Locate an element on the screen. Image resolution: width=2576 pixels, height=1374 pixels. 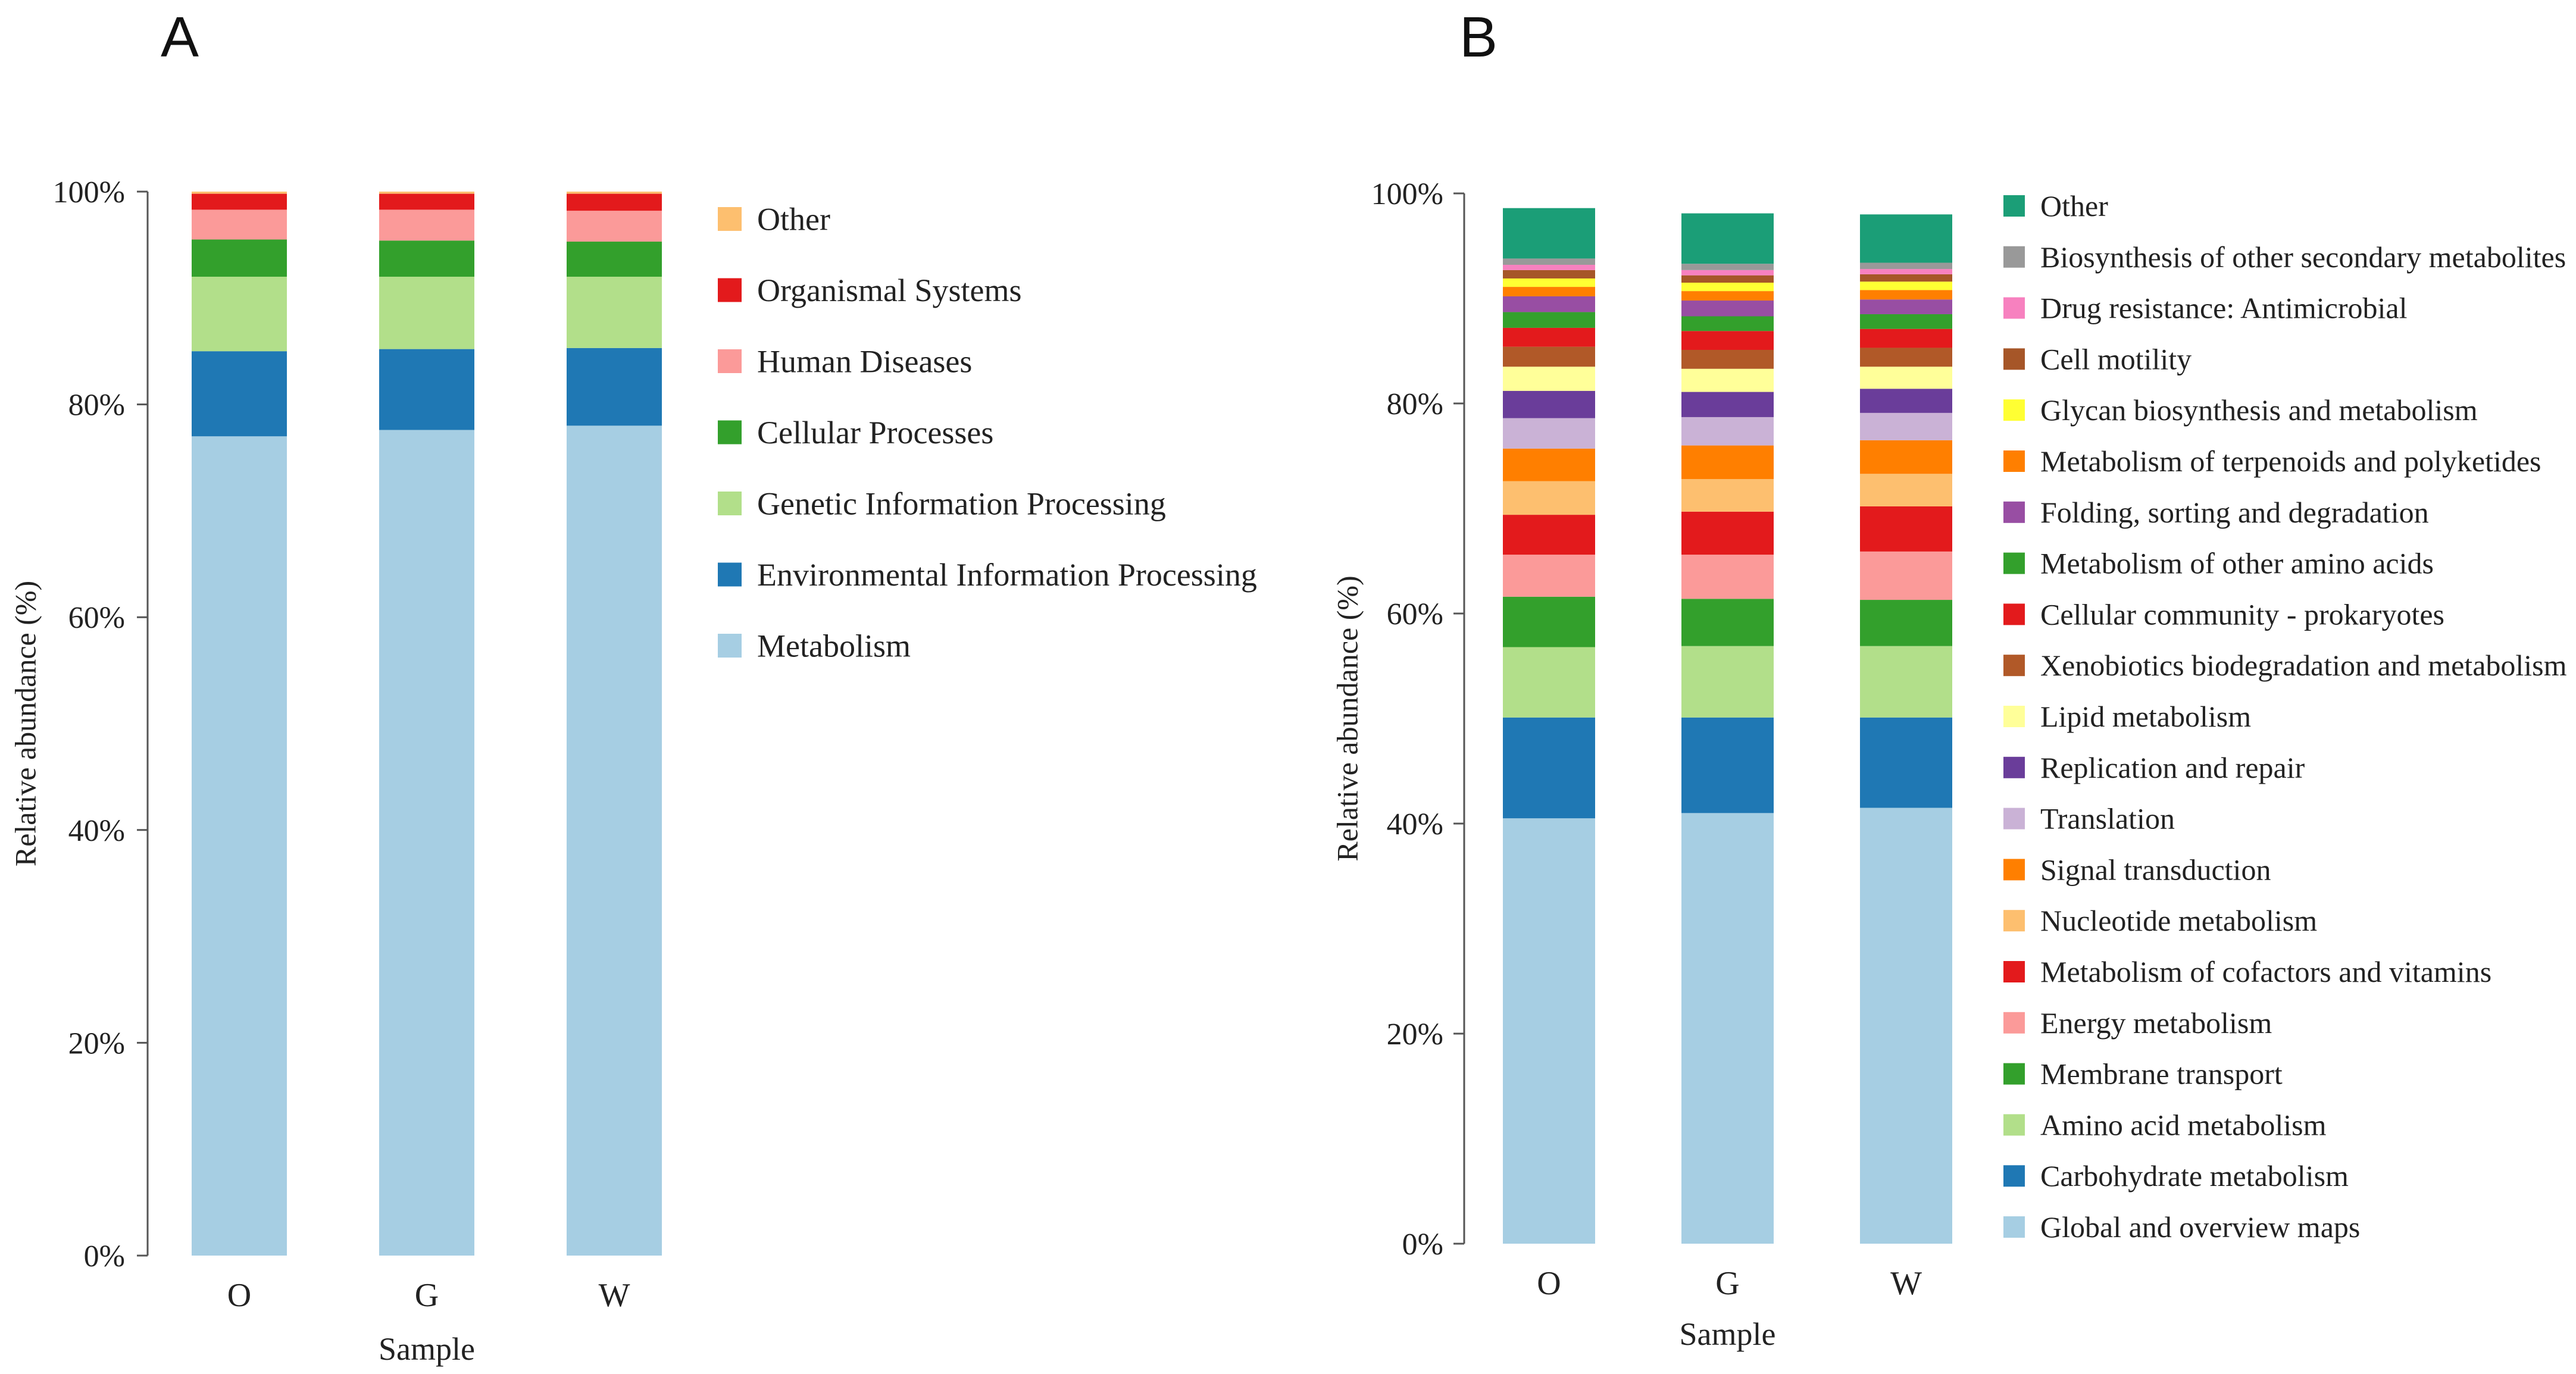
bar-segment-g-translation is located at coordinates (1727, 431).